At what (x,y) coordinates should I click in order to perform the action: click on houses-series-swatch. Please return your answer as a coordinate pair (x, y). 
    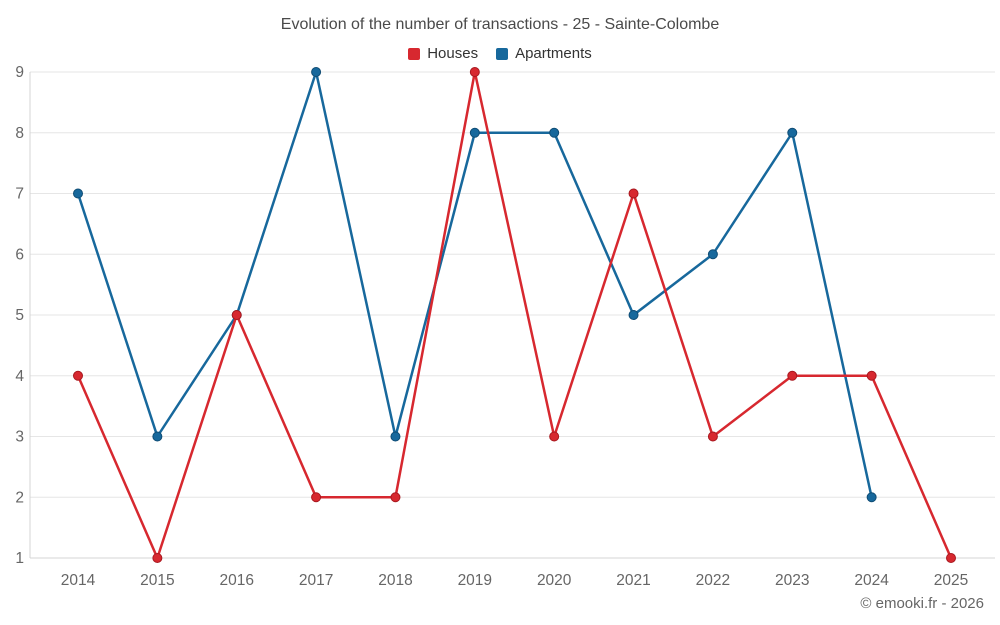
    Looking at the image, I should click on (414, 53).